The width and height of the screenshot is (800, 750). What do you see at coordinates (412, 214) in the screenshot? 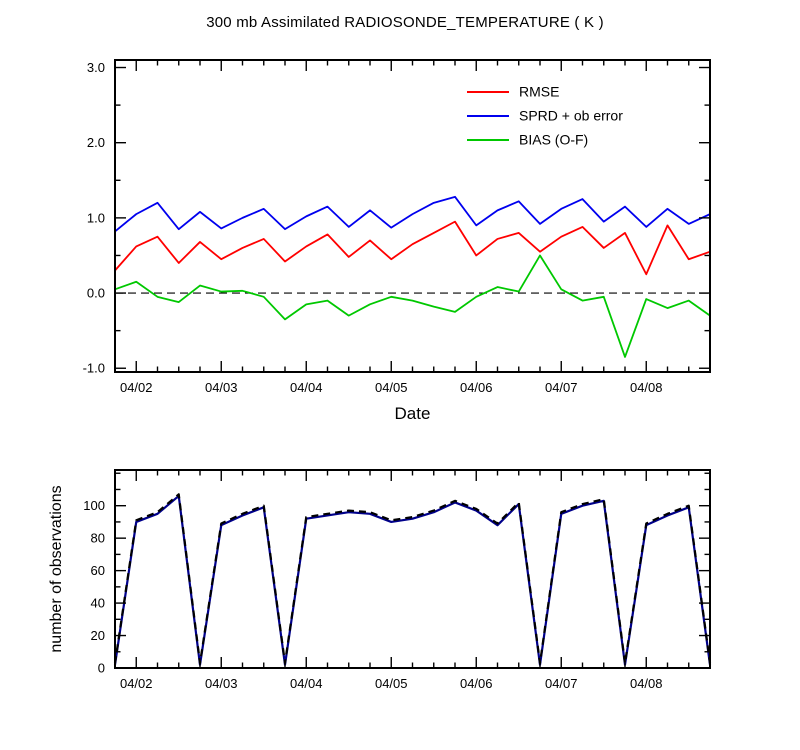
I see `series-sprd-ob-error` at bounding box center [412, 214].